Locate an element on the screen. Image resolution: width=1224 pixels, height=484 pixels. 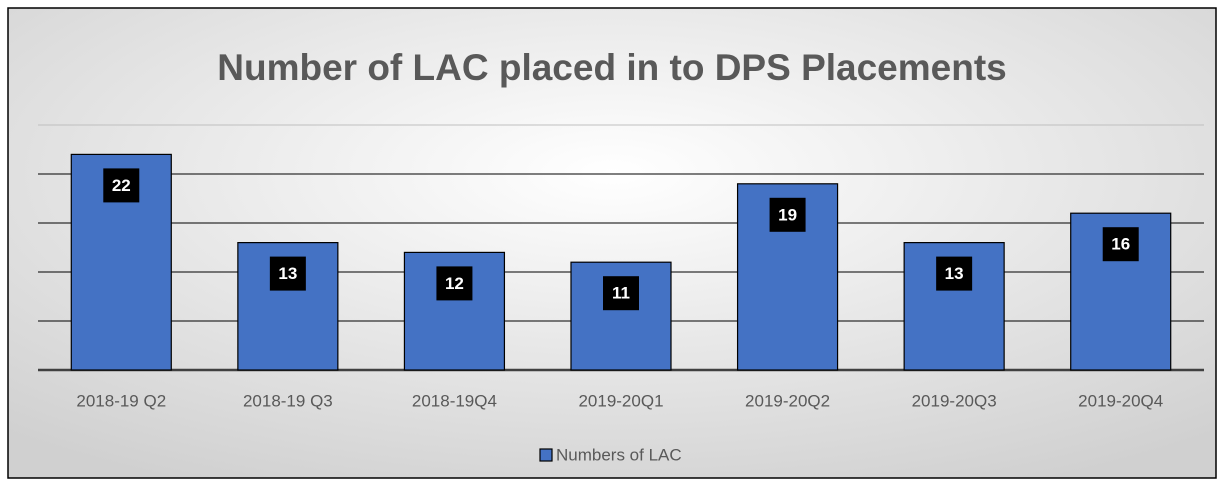
data-label: 19 is located at coordinates (787, 214).